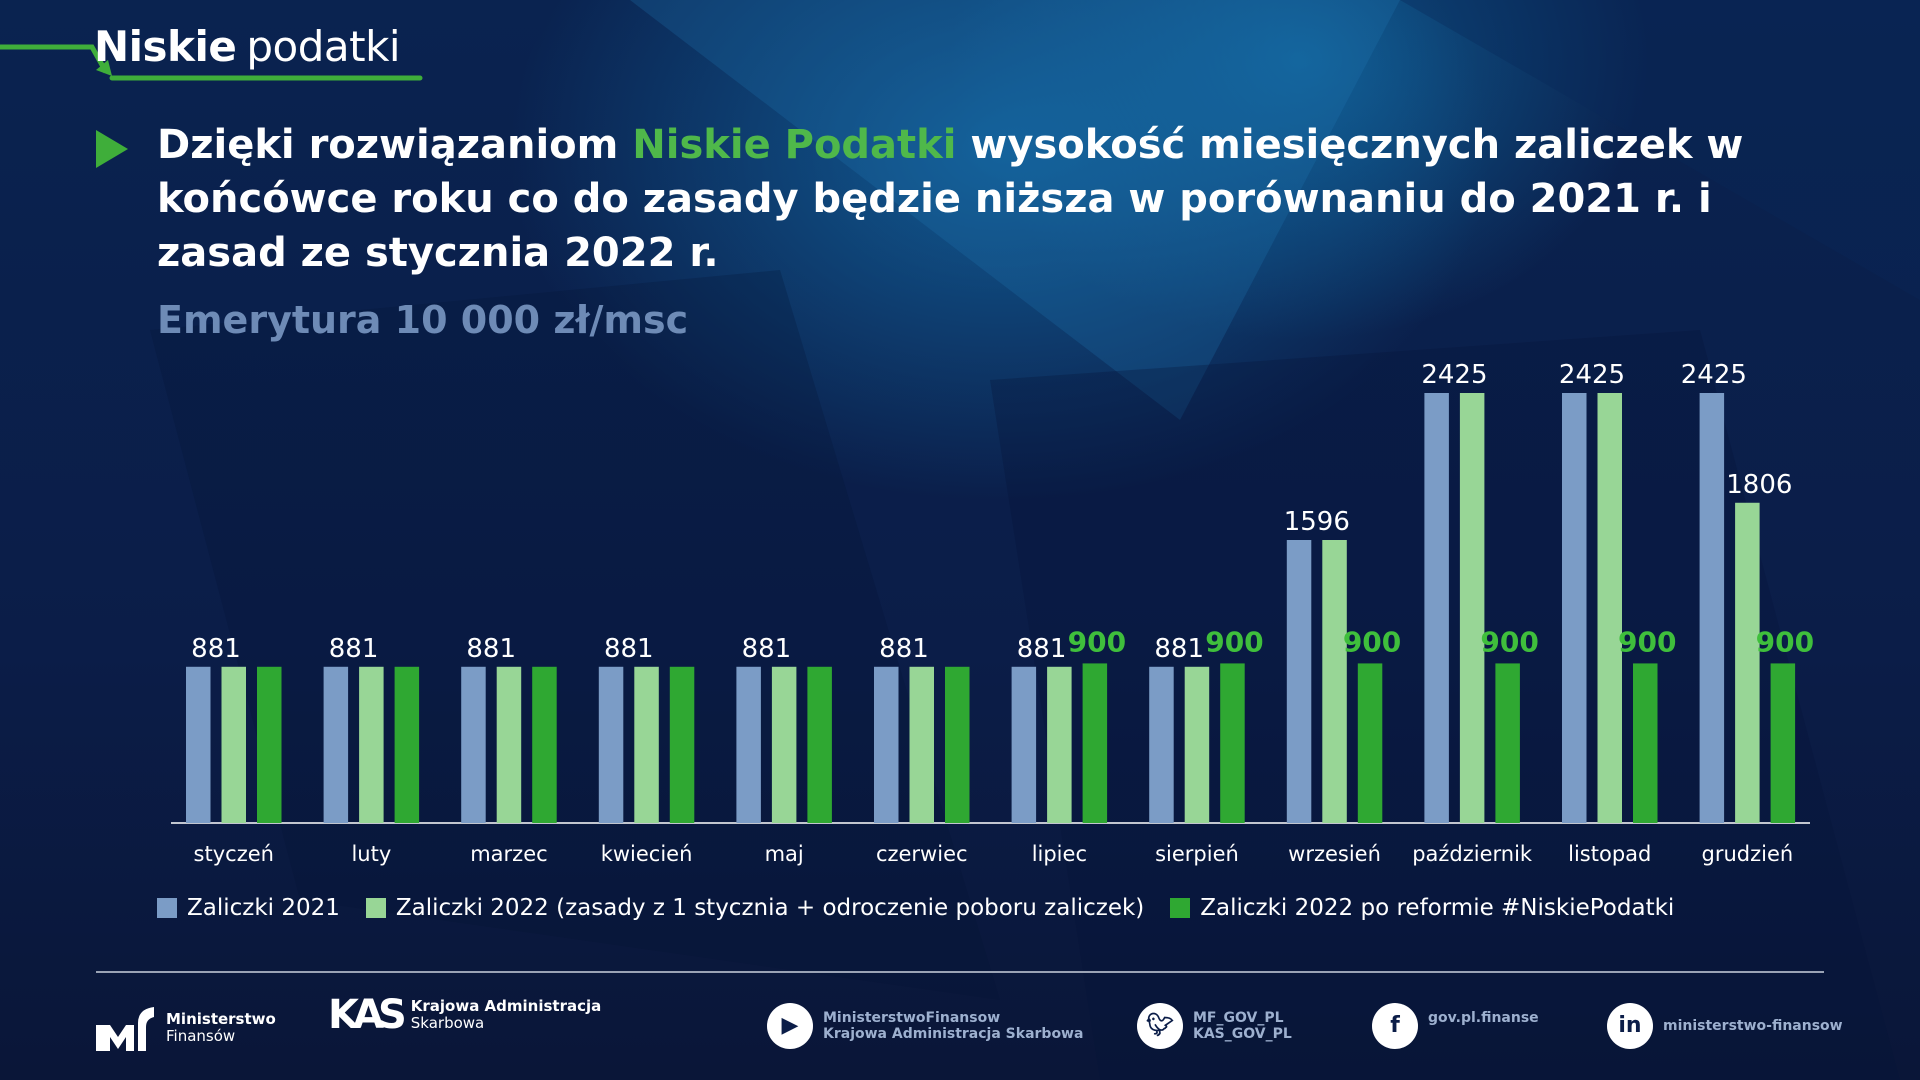 This screenshot has width=1920, height=1080. I want to click on facebook-link: f gov.pl.finanse, so click(1455, 1026).